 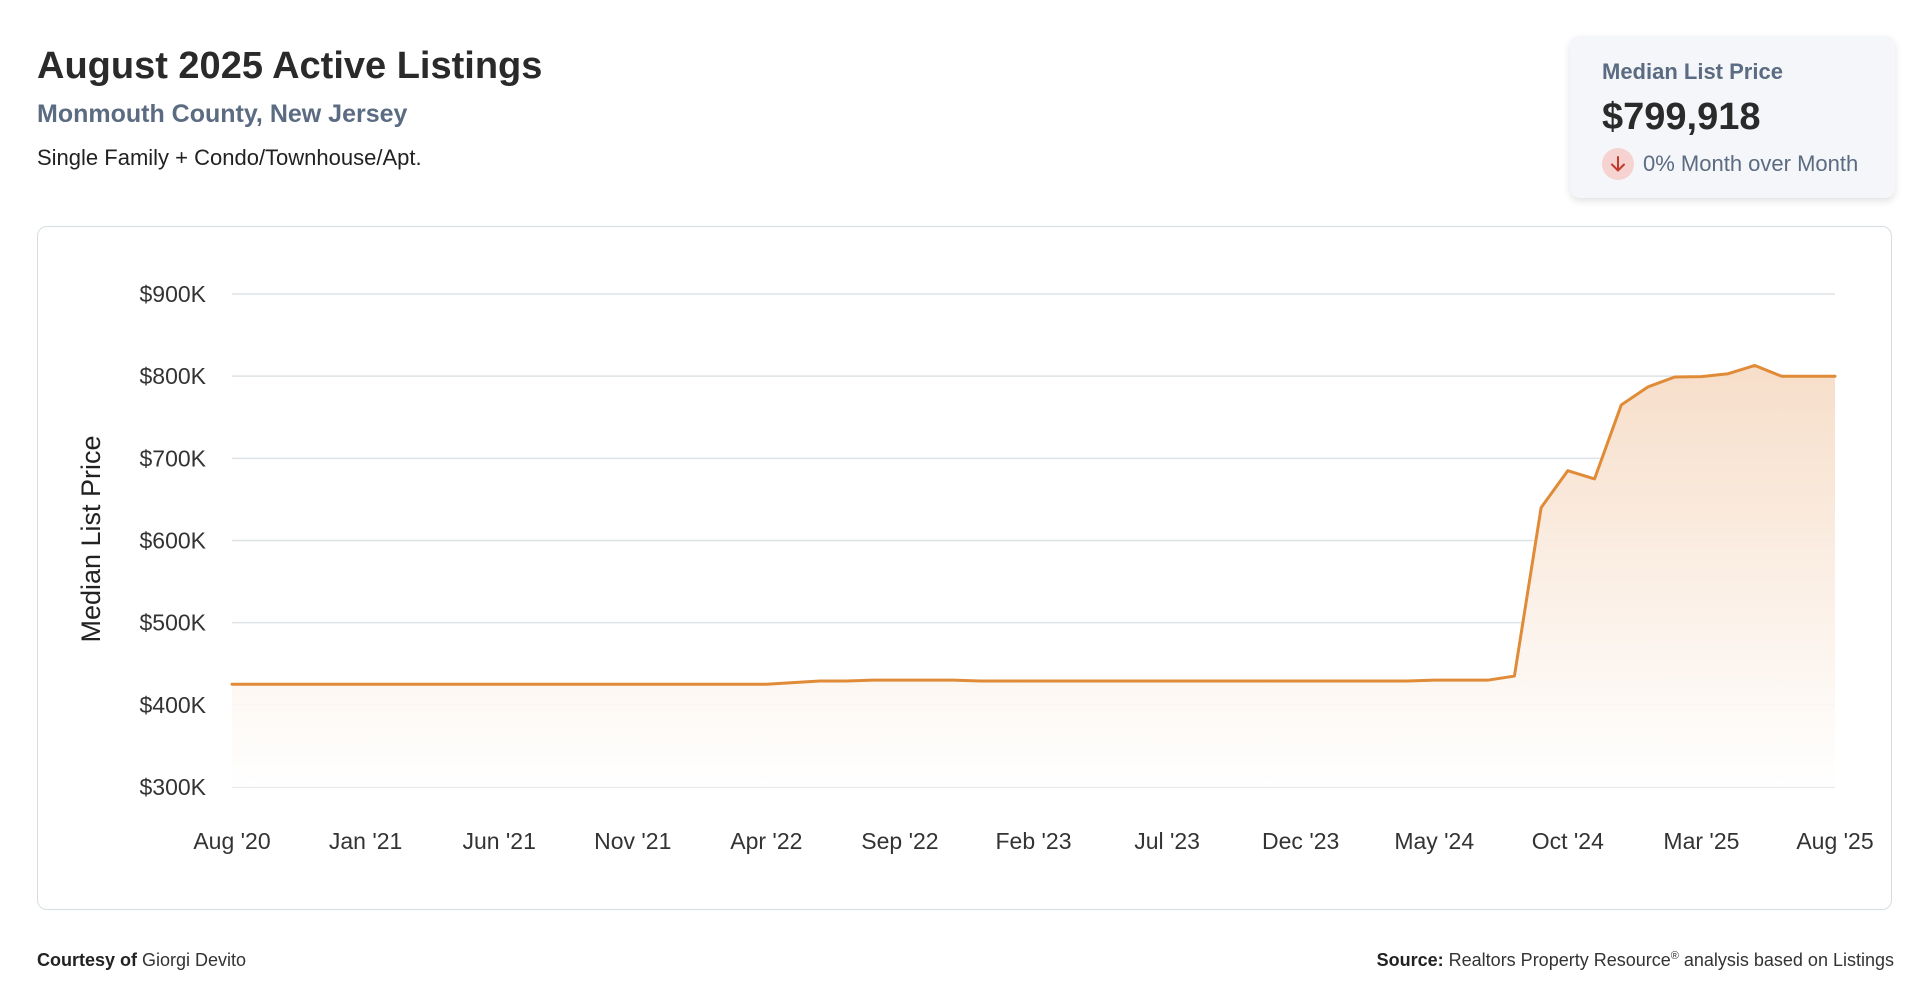 I want to click on x-tick-label: May '24, so click(x=1434, y=841).